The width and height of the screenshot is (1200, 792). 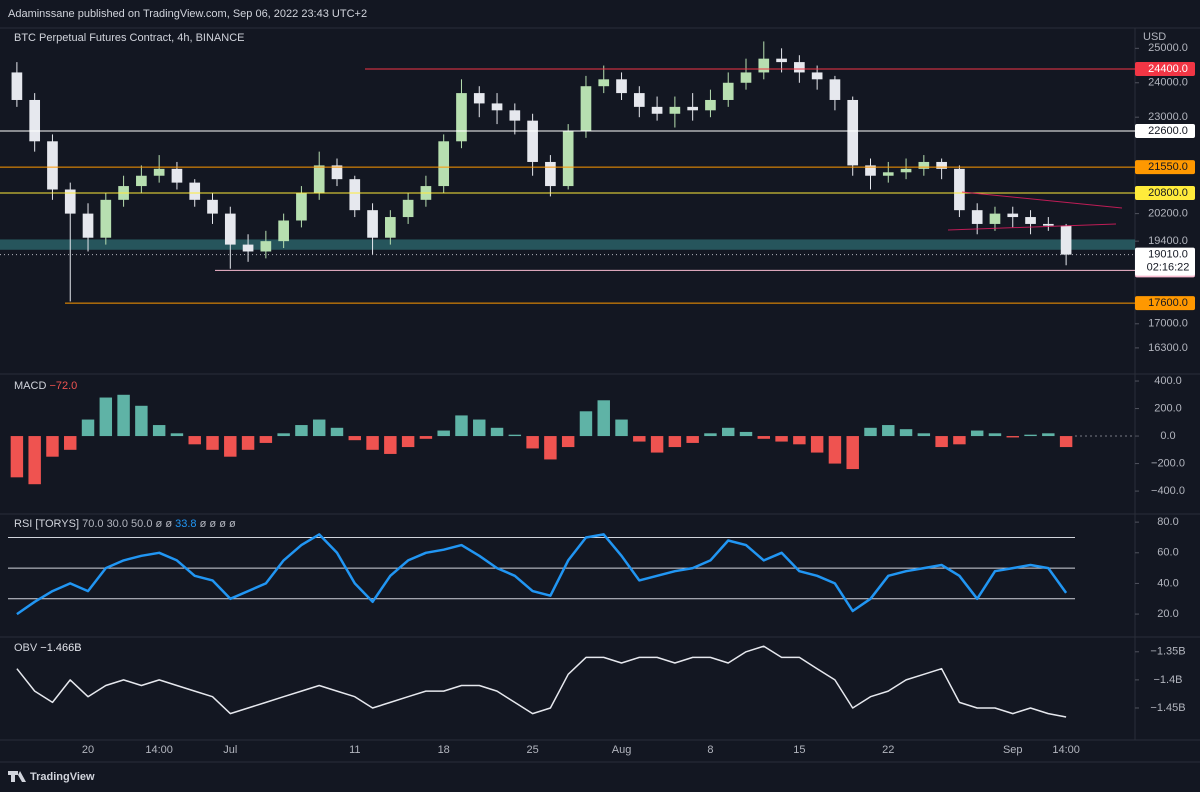 I want to click on y-tick-label: 200.0, so click(x=1168, y=408).